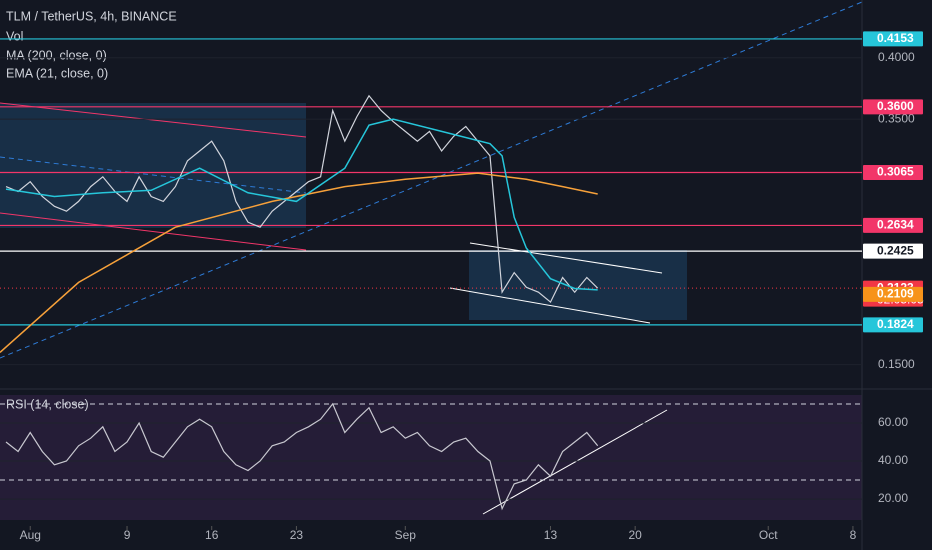 The image size is (932, 550). What do you see at coordinates (896, 57) in the screenshot?
I see `y-tick-label: 0.4000` at bounding box center [896, 57].